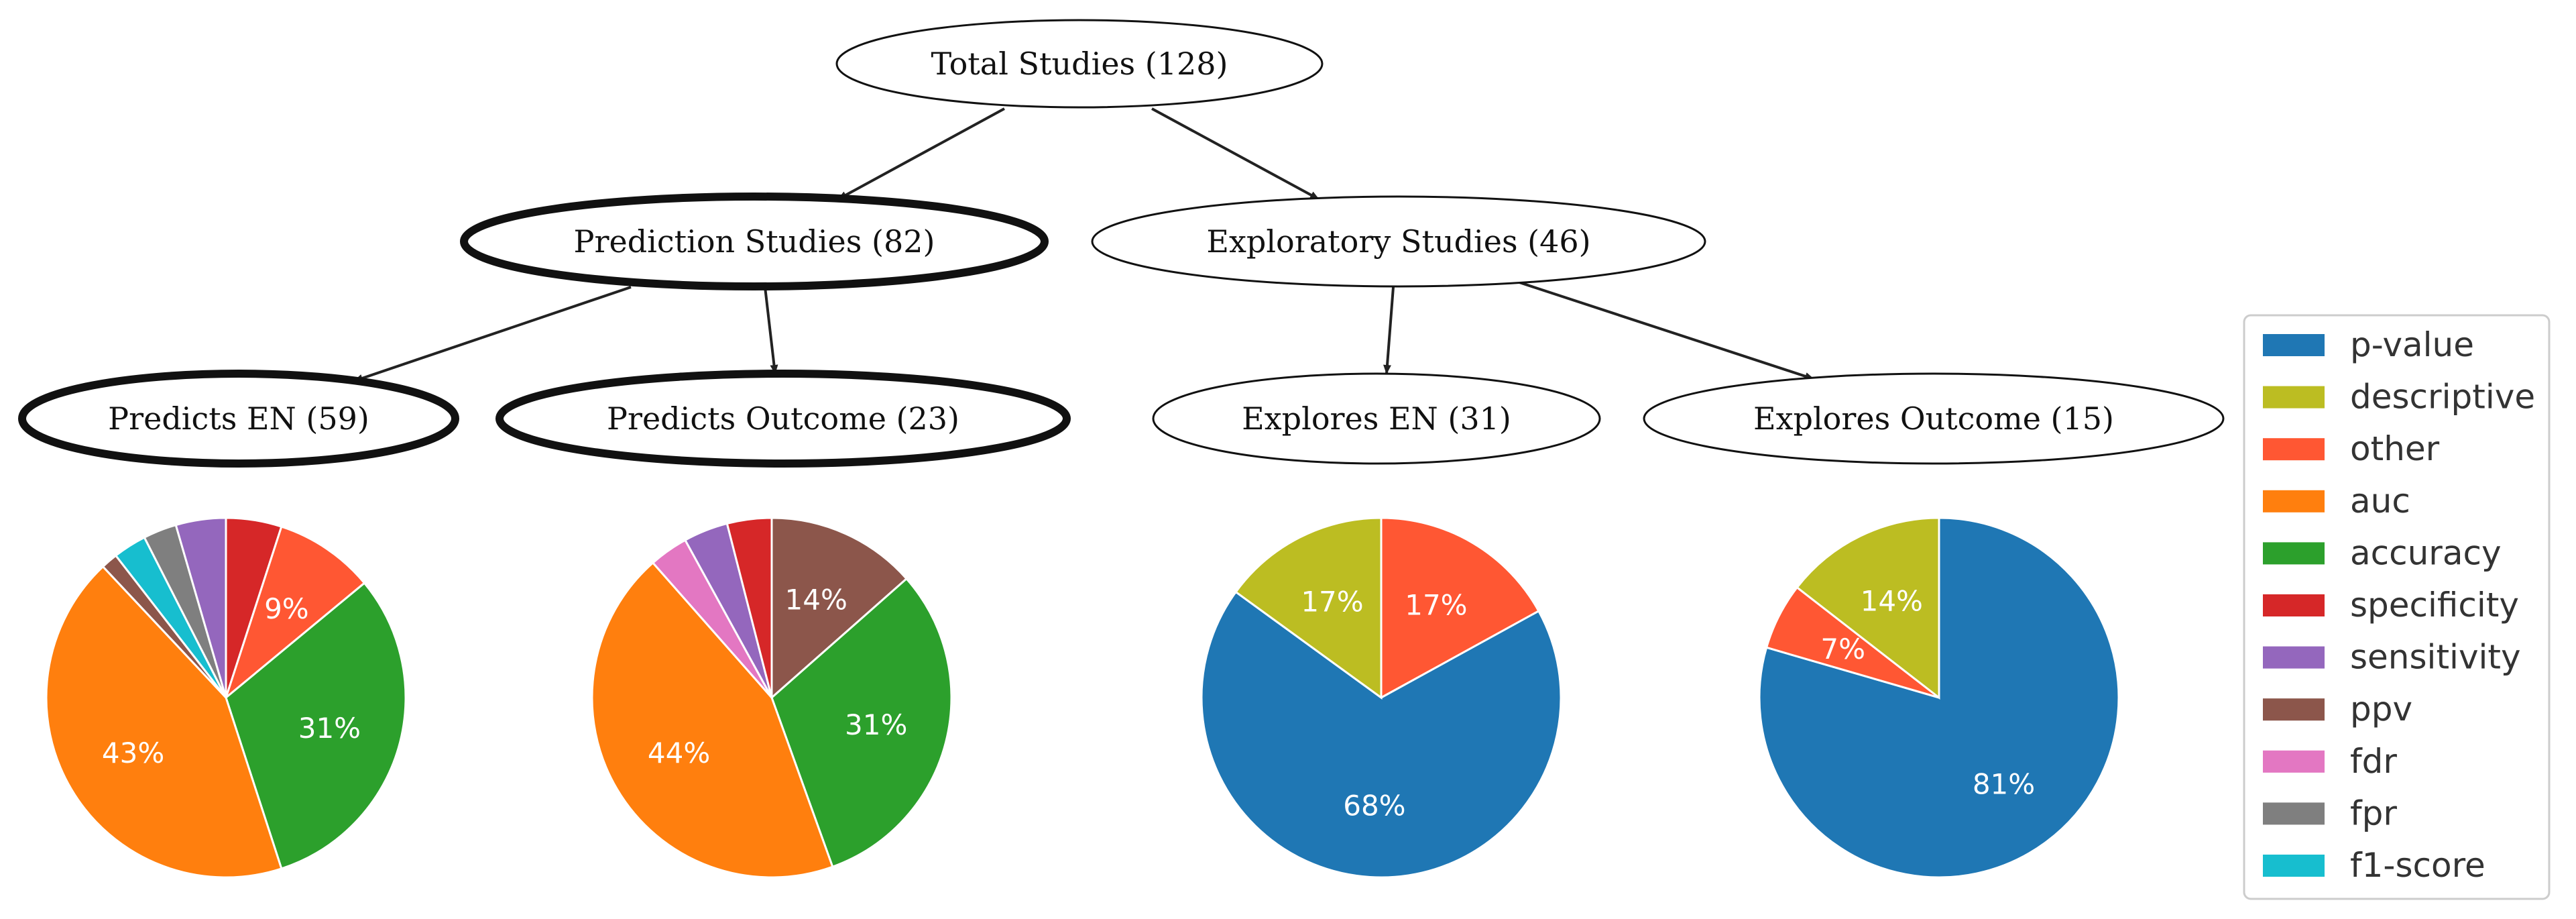 This screenshot has height=919, width=2576. Describe the element at coordinates (2330, 761) in the screenshot. I see `legend-entry-fdr: fdr` at that location.